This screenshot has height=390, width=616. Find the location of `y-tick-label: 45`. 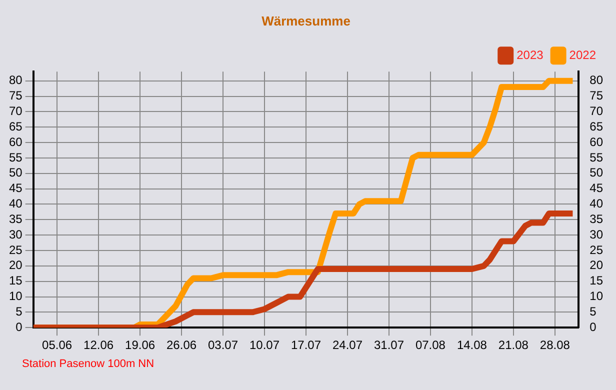

y-tick-label: 45 is located at coordinates (15, 188).